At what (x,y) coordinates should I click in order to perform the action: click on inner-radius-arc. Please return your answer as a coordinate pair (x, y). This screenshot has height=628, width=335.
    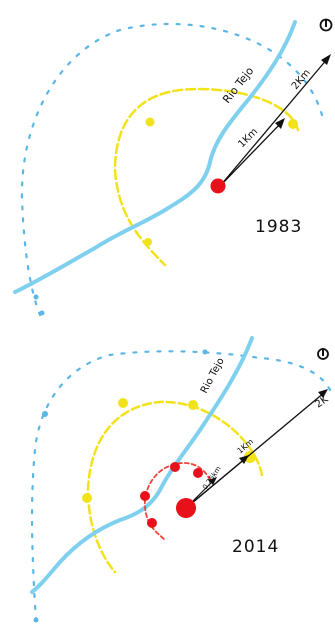
    Looking at the image, I should click on (177, 501).